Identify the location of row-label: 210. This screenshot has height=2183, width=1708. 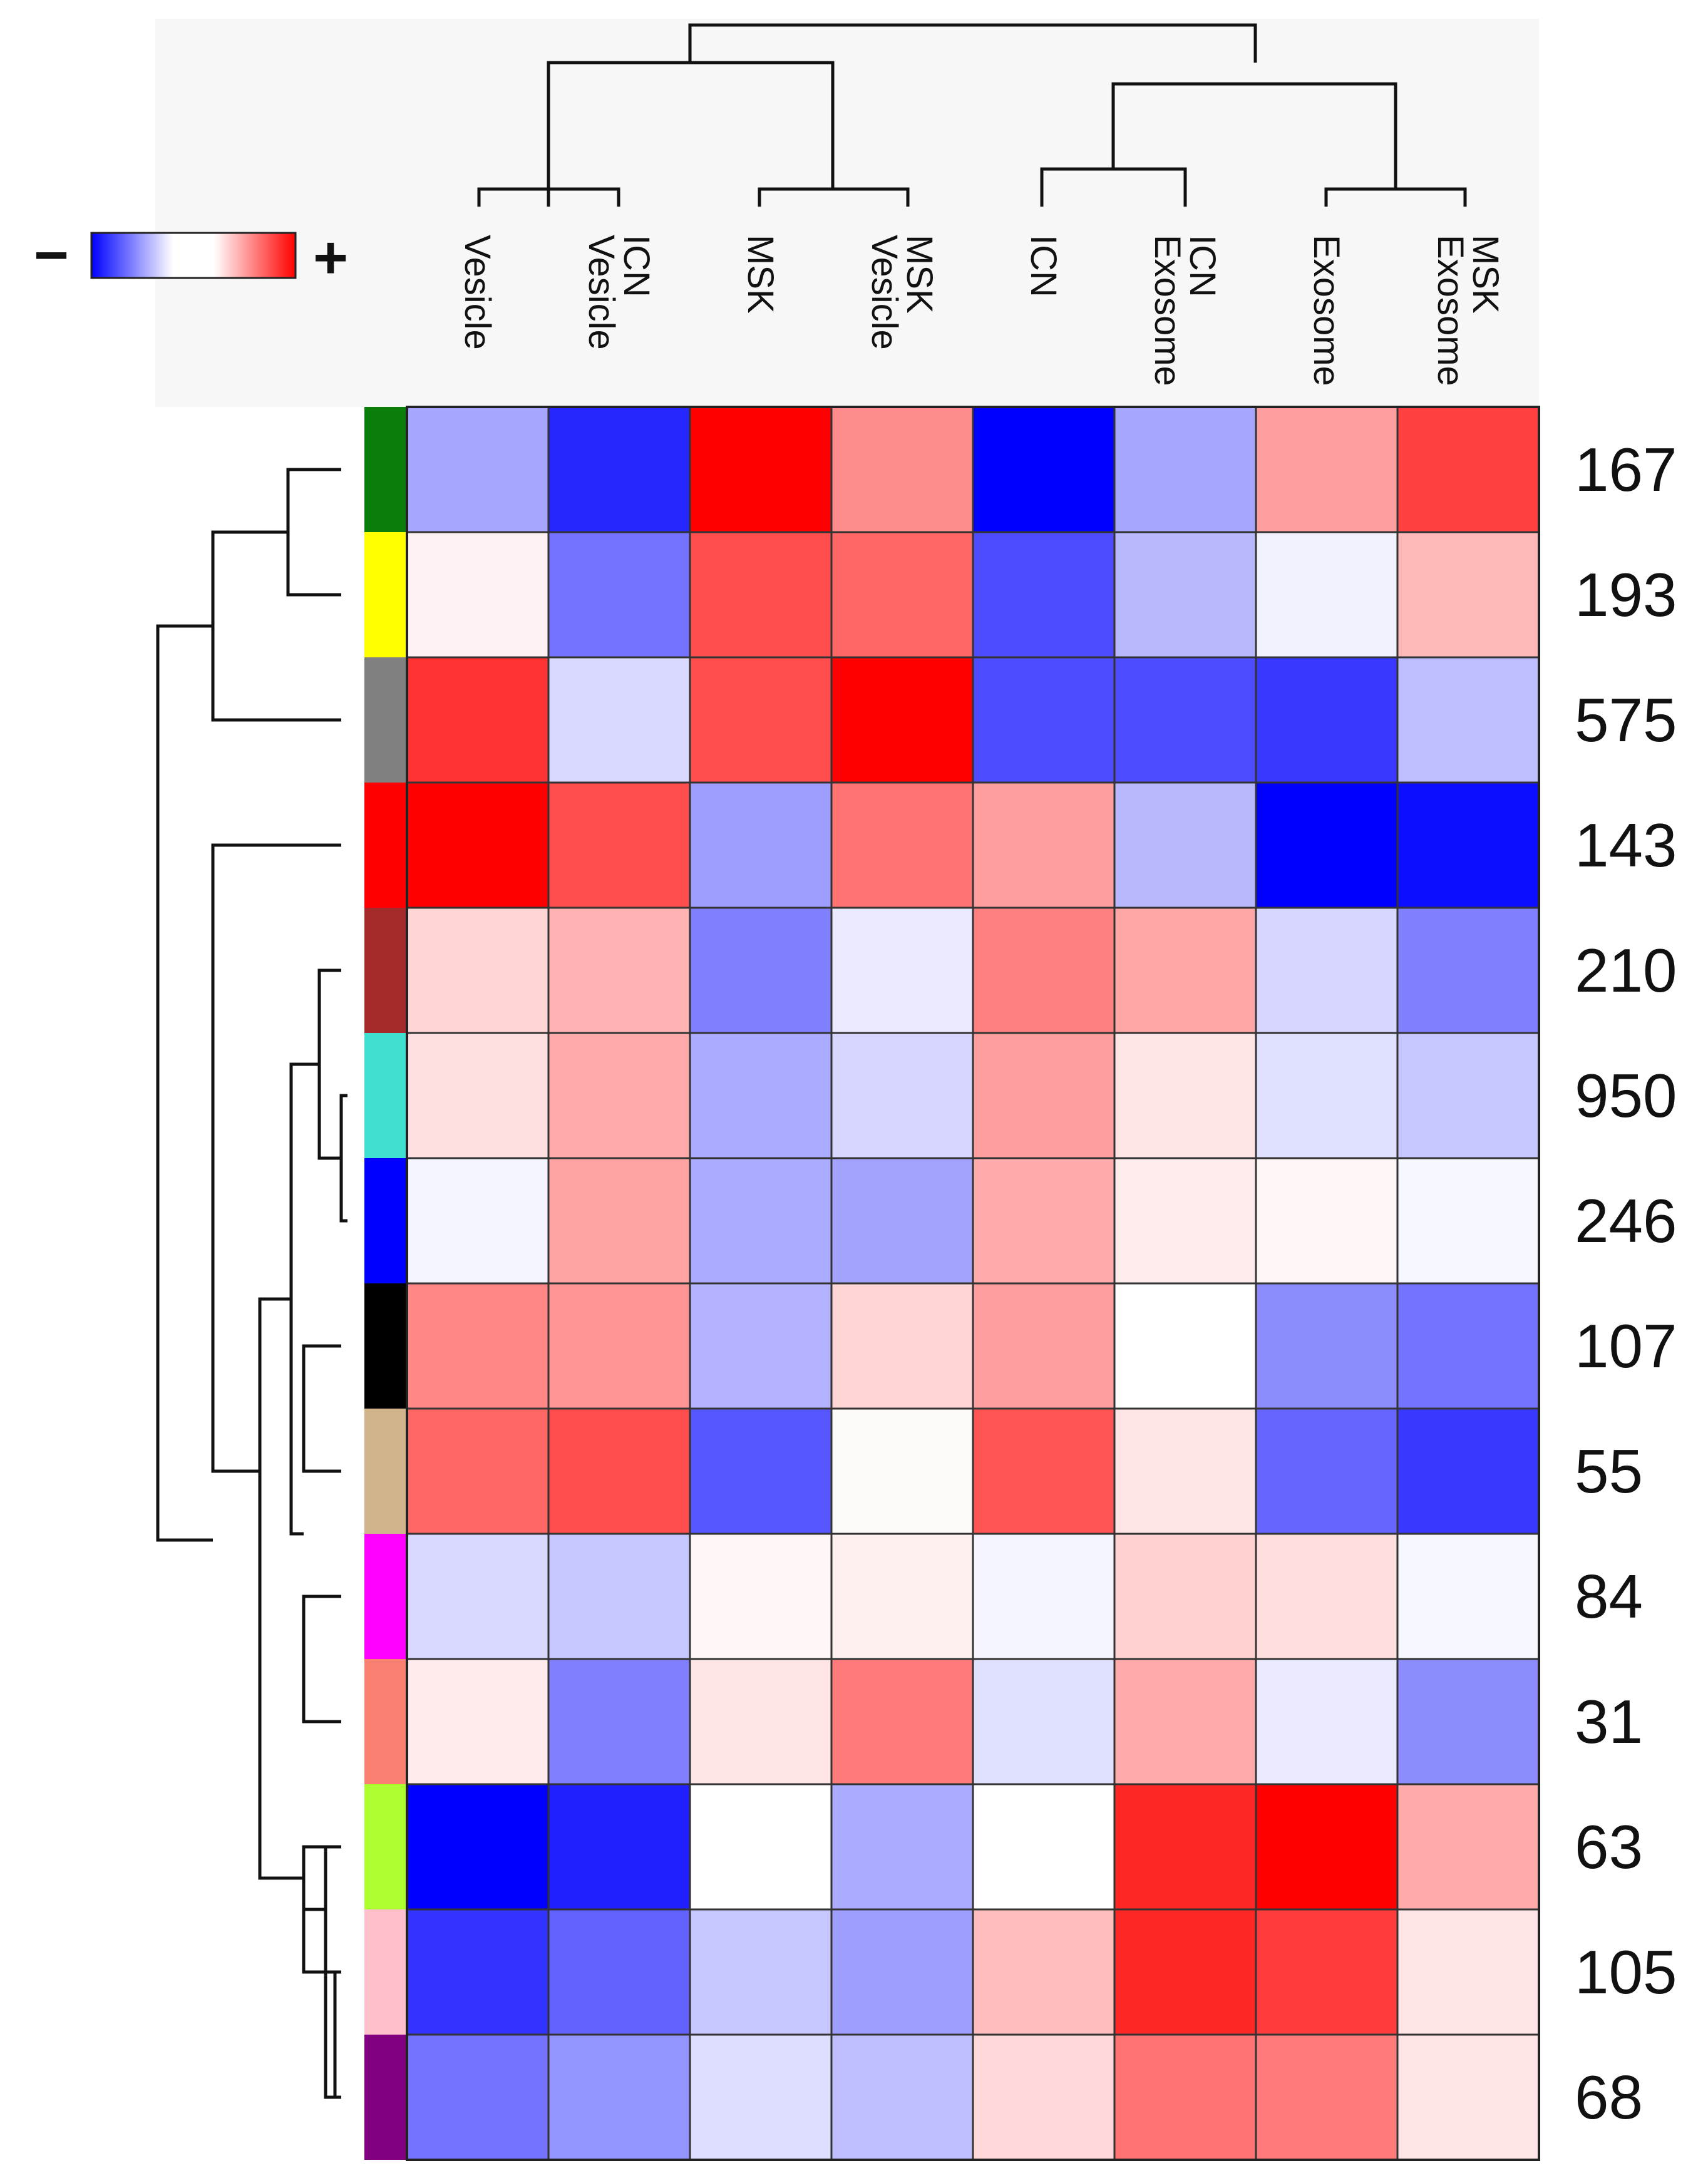
(1626, 971).